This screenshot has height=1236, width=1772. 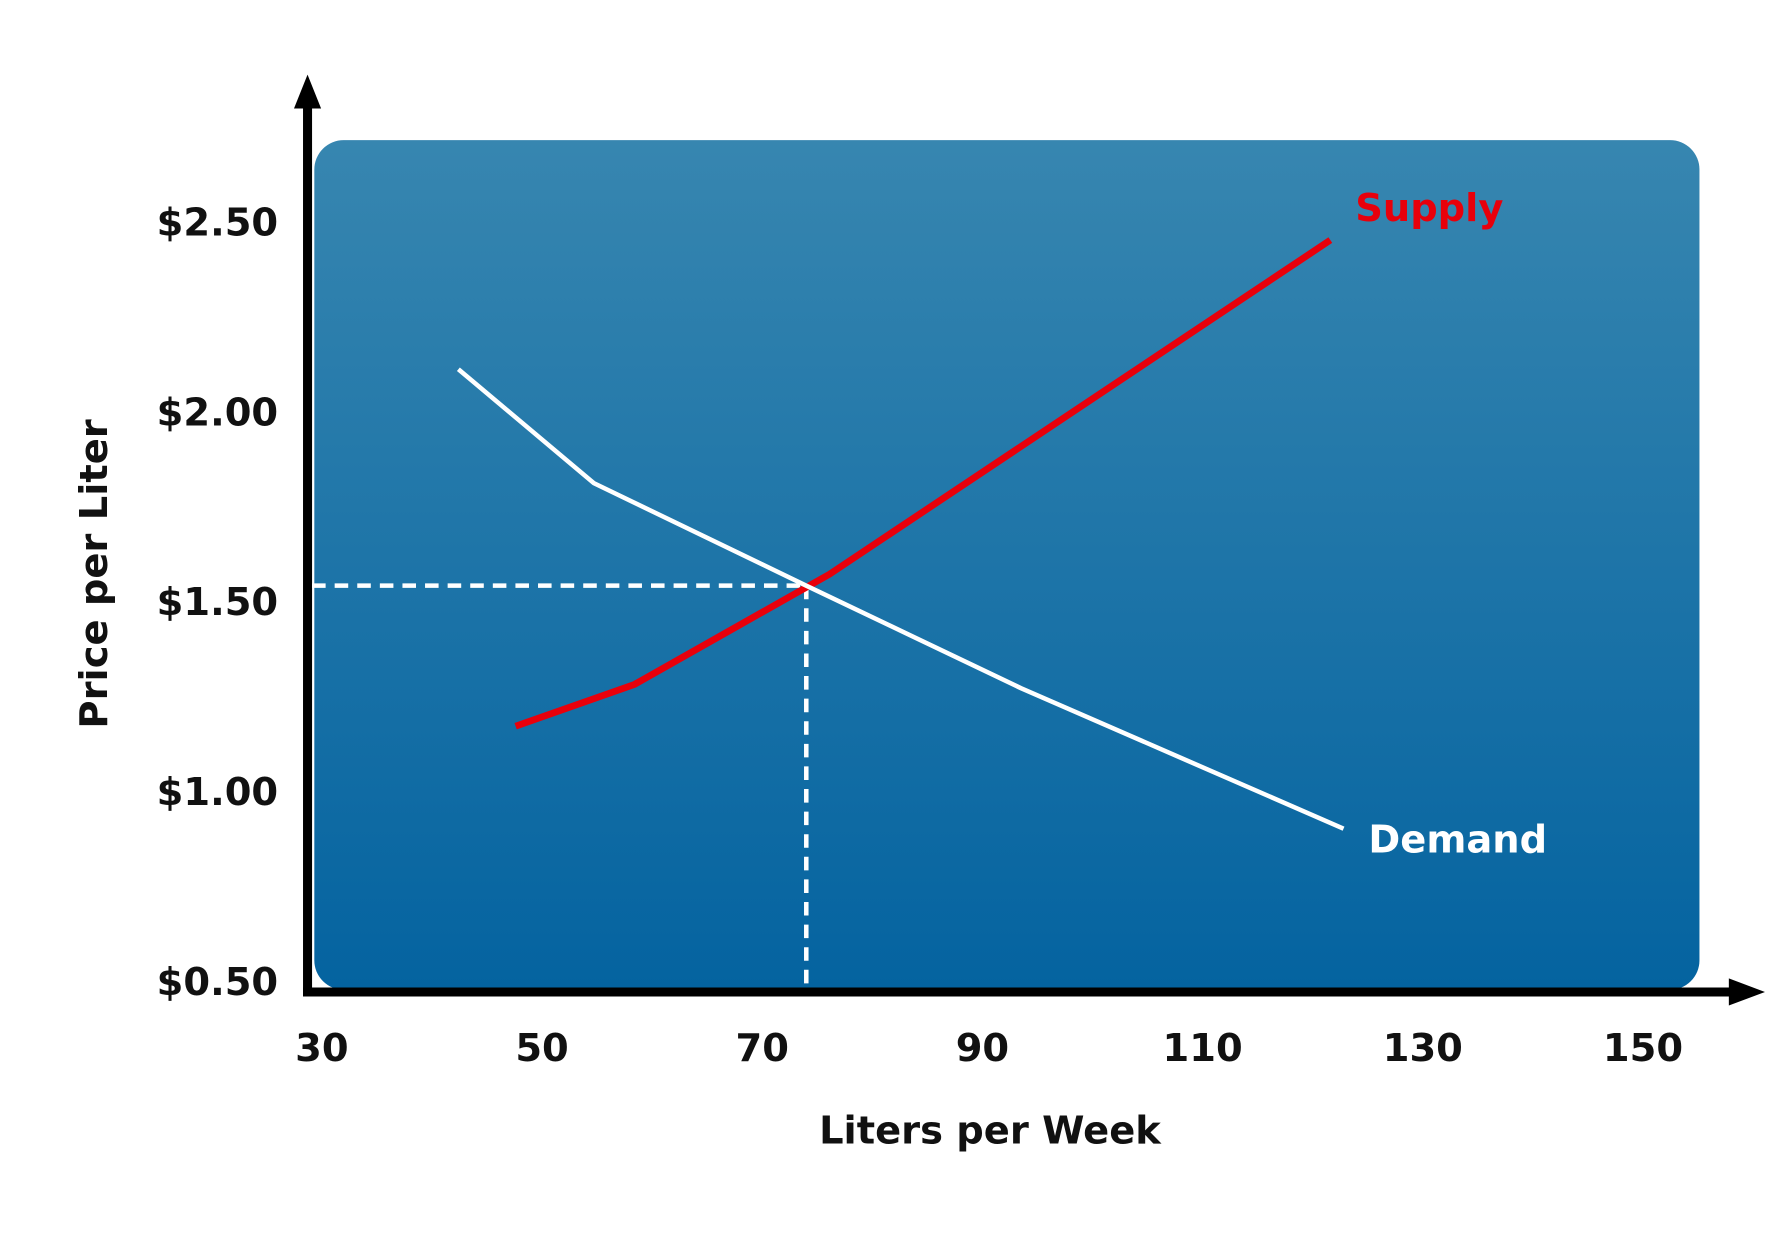 What do you see at coordinates (1423, 1048) in the screenshot?
I see `x-tick-label: 130` at bounding box center [1423, 1048].